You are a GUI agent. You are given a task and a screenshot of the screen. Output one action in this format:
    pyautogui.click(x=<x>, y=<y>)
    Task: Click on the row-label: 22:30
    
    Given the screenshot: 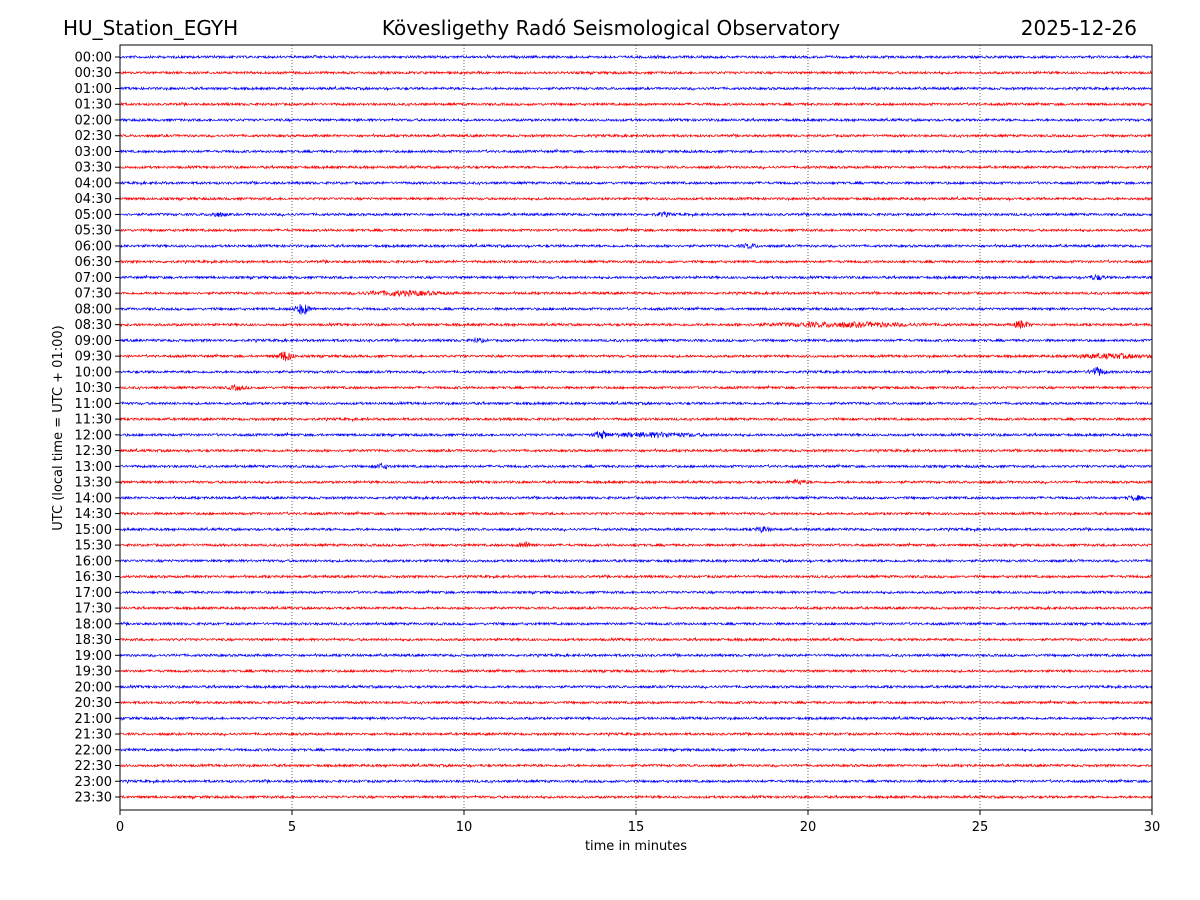 What is the action you would take?
    pyautogui.click(x=93, y=766)
    